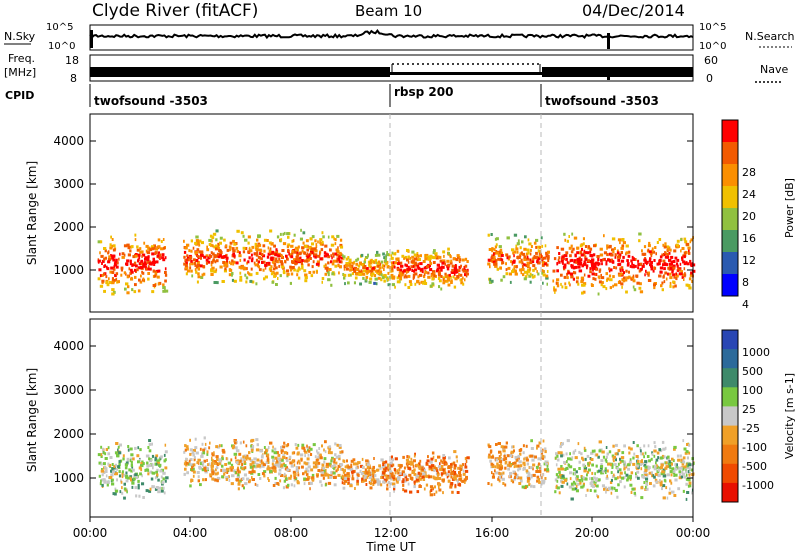 The height and width of the screenshot is (554, 800). What do you see at coordinates (61, 46) in the screenshot?
I see `nsky-tick-bottom: 10^0` at bounding box center [61, 46].